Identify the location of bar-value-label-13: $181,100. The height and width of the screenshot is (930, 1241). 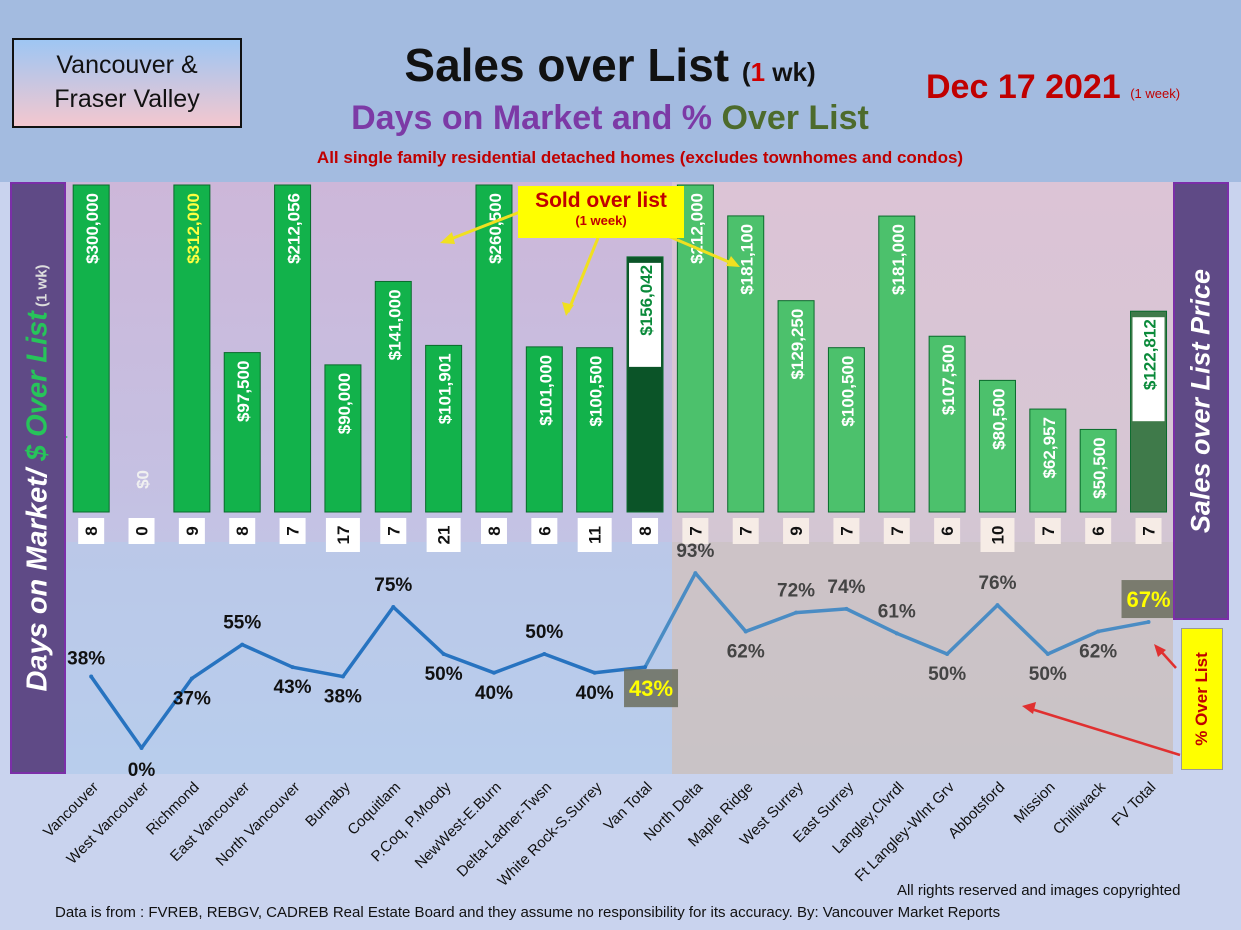
(747, 259).